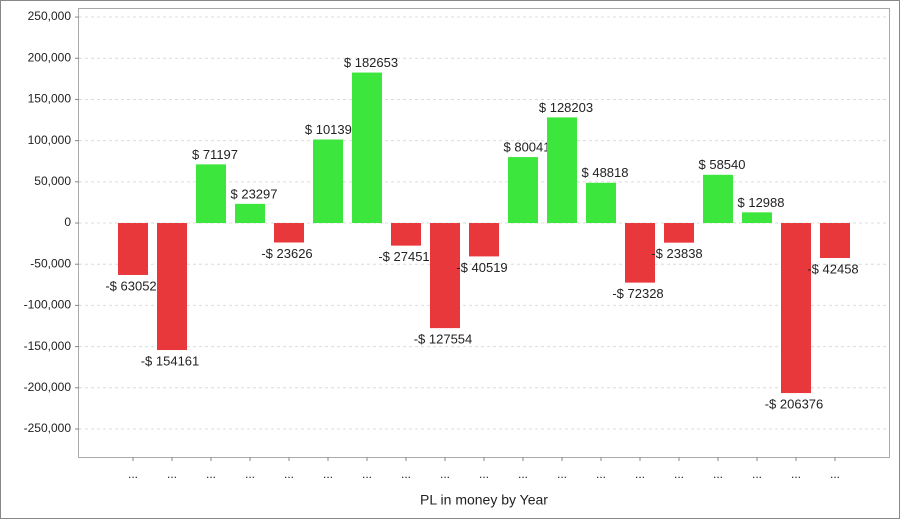 The height and width of the screenshot is (524, 900). What do you see at coordinates (50, 57) in the screenshot?
I see `y-tick-label: 200,000` at bounding box center [50, 57].